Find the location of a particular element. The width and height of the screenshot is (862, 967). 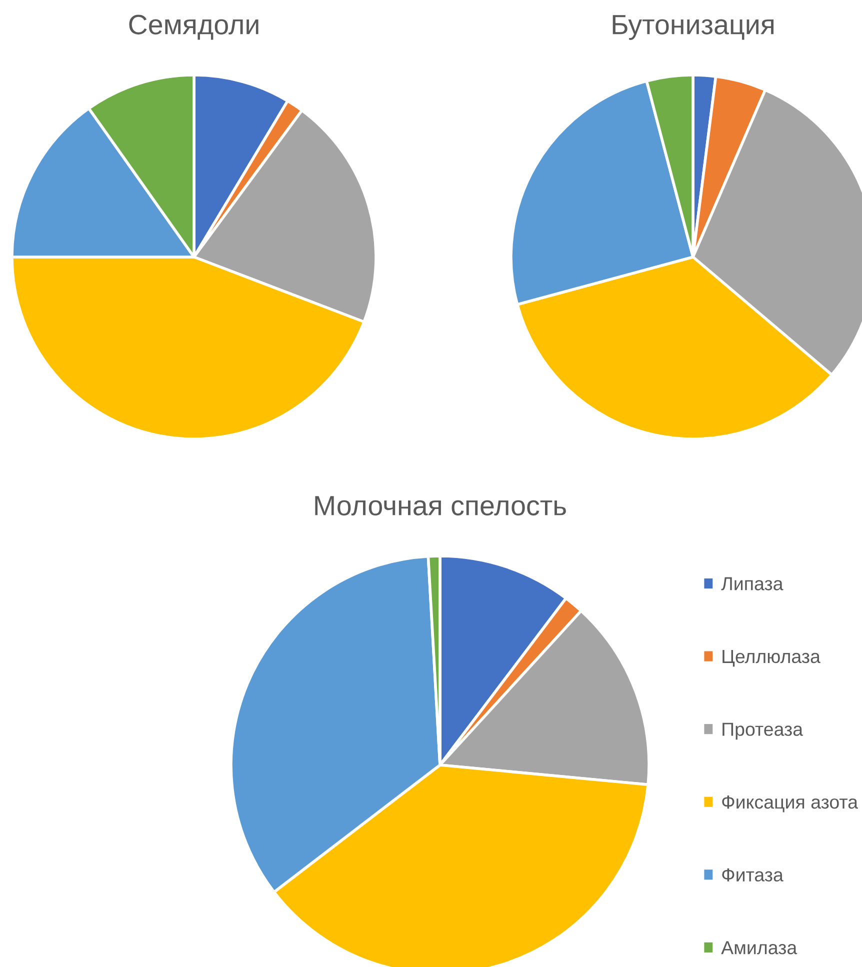

slice-label: Бутонизация is located at coordinates (693, 27).